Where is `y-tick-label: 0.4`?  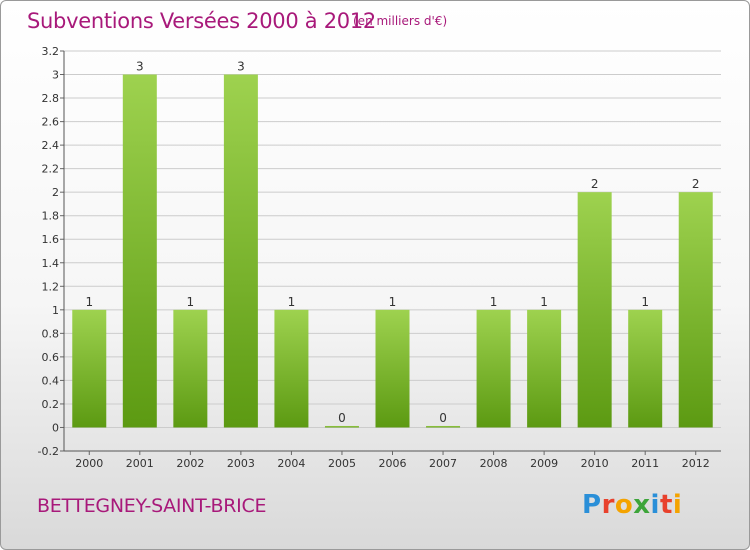 y-tick-label: 0.4 is located at coordinates (51, 380).